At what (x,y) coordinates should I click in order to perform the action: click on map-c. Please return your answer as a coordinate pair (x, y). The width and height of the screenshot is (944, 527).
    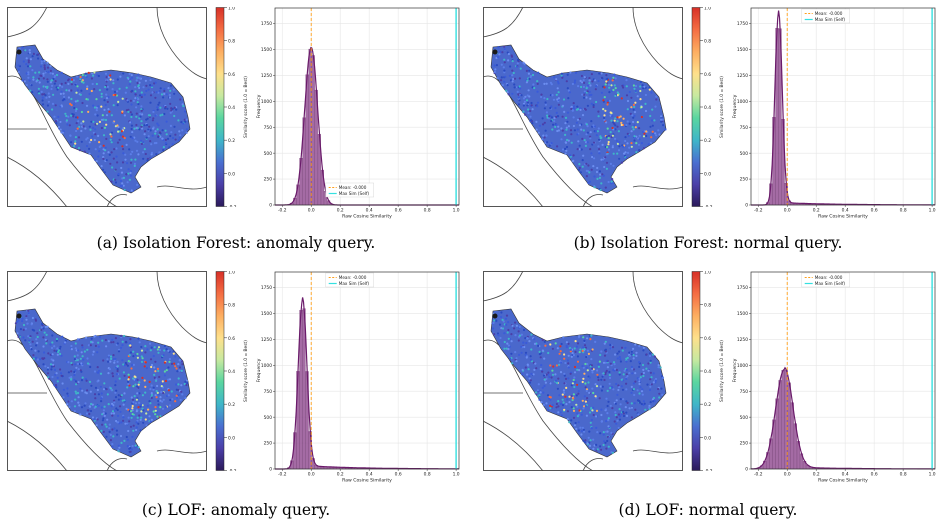
    Looking at the image, I should click on (107, 371).